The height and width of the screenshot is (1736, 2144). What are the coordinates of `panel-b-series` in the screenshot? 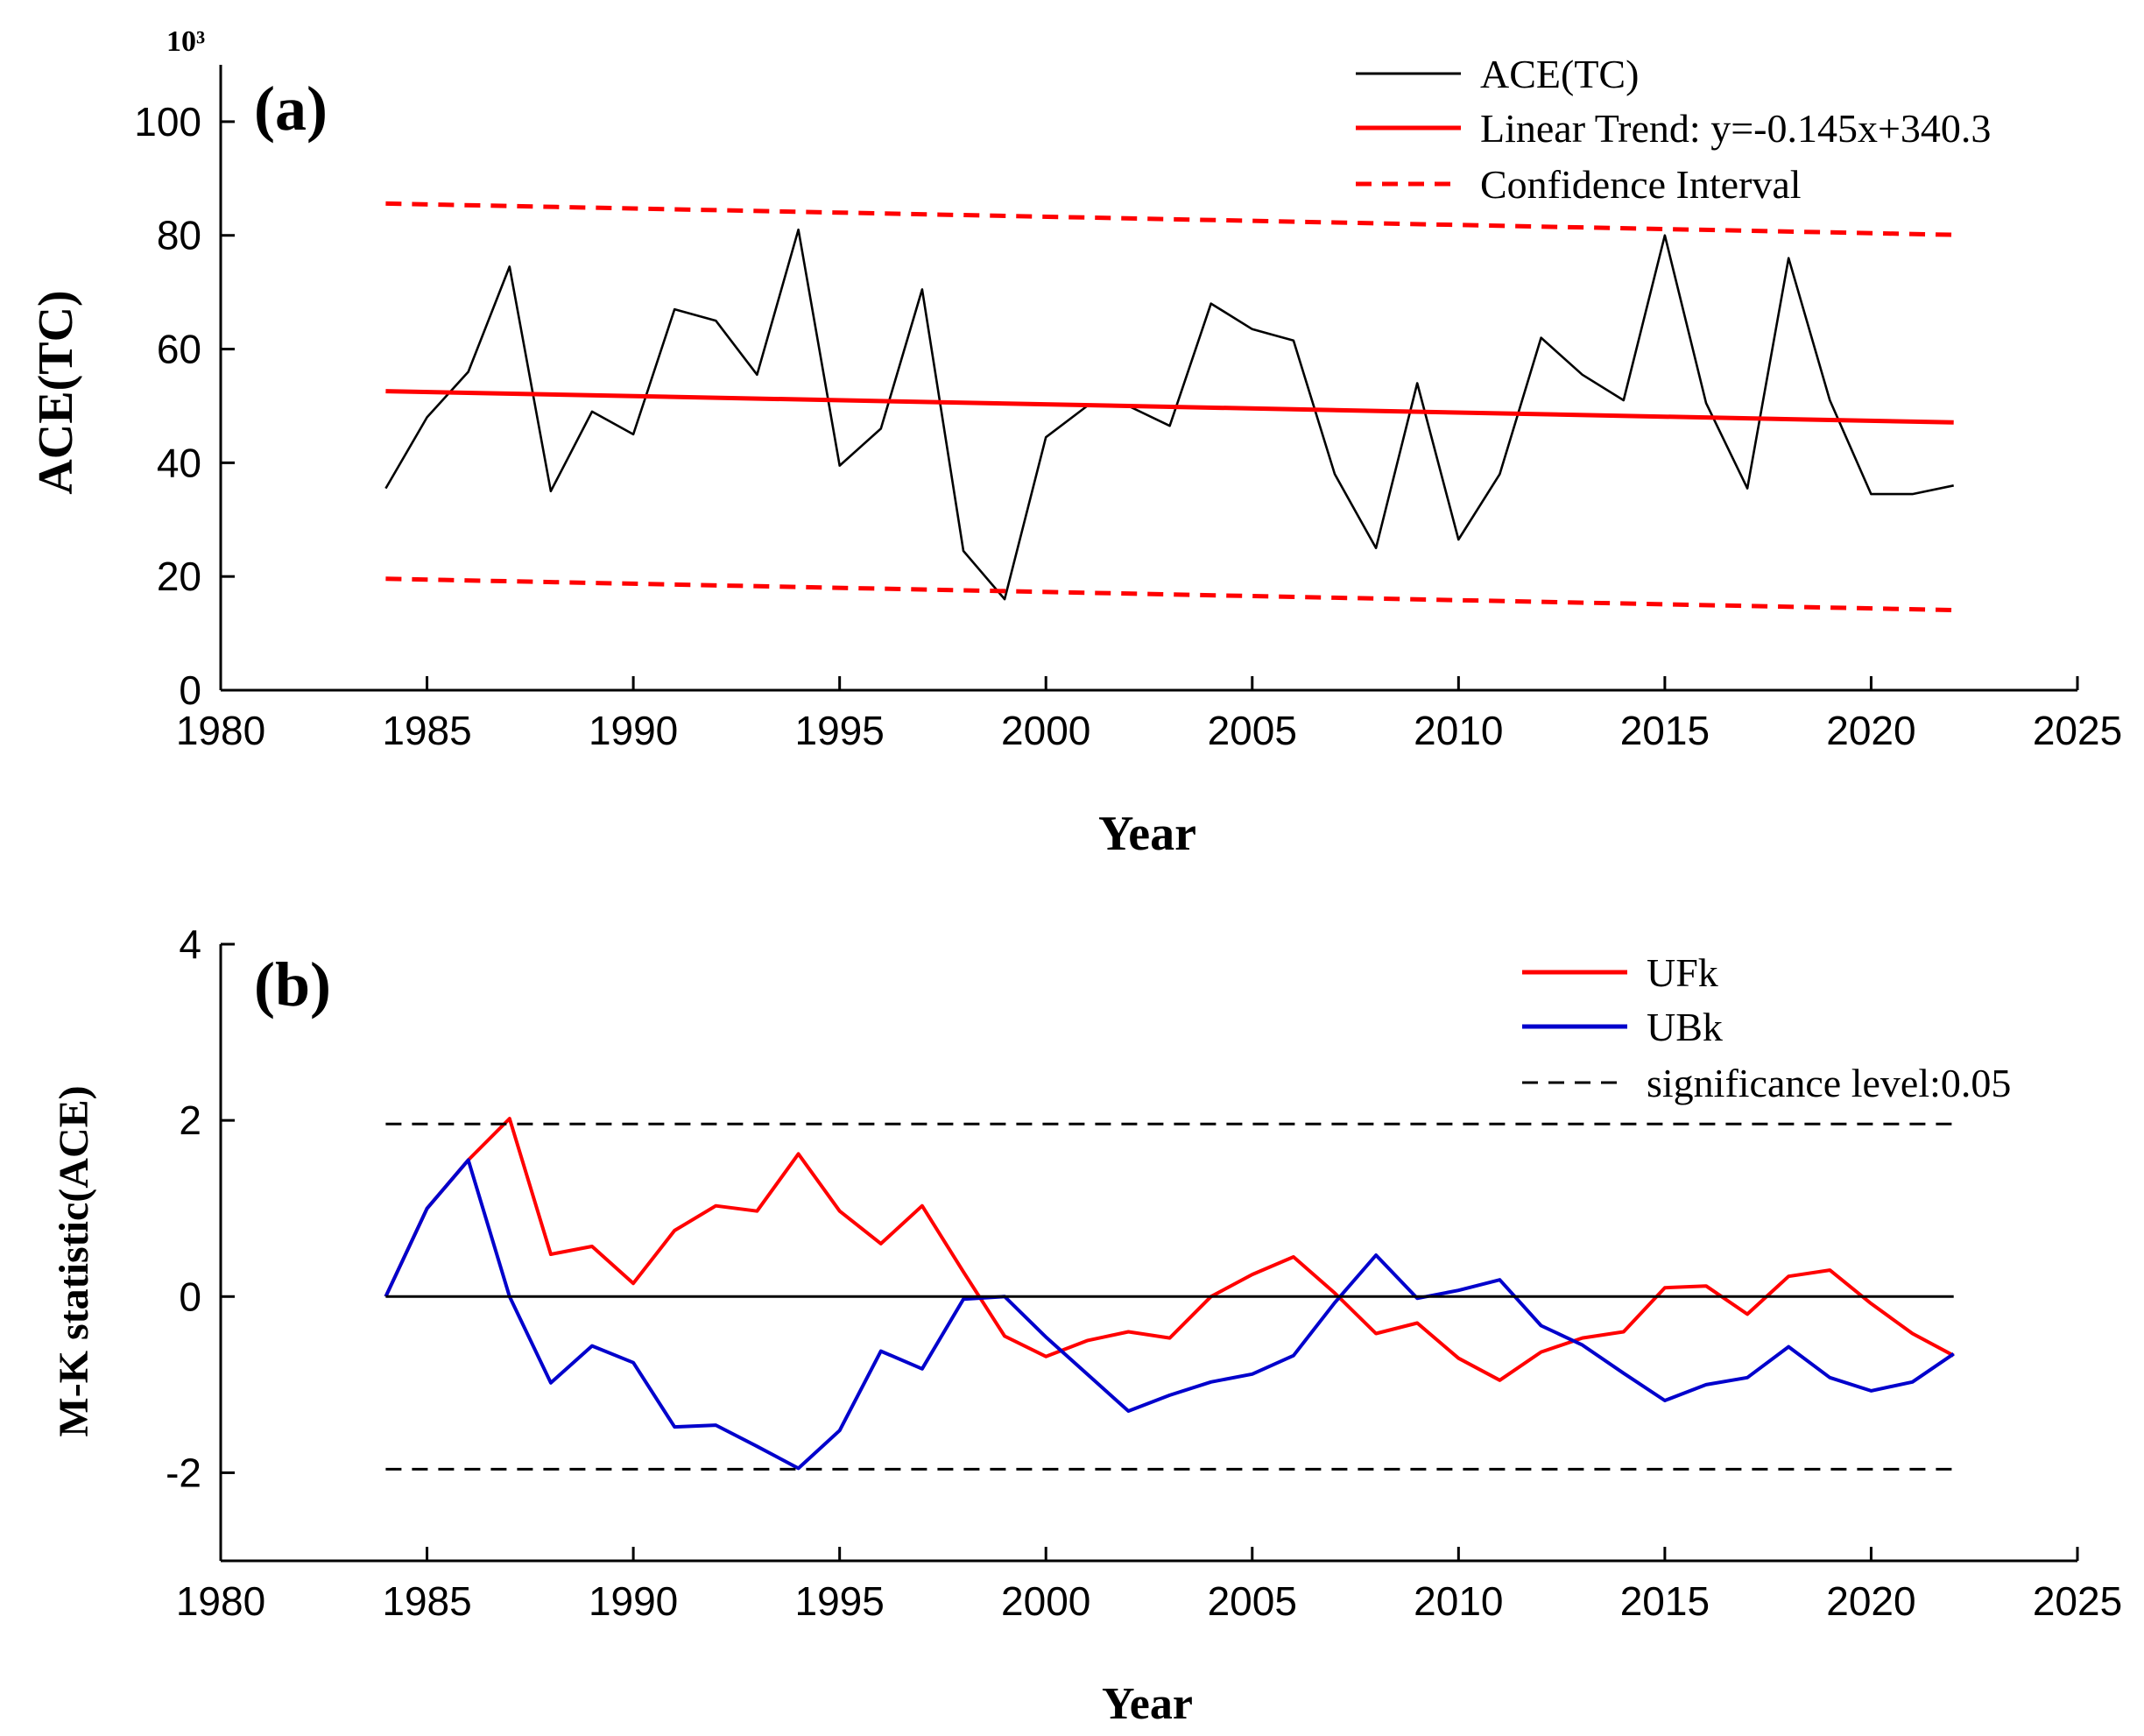 It's located at (1169, 1294).